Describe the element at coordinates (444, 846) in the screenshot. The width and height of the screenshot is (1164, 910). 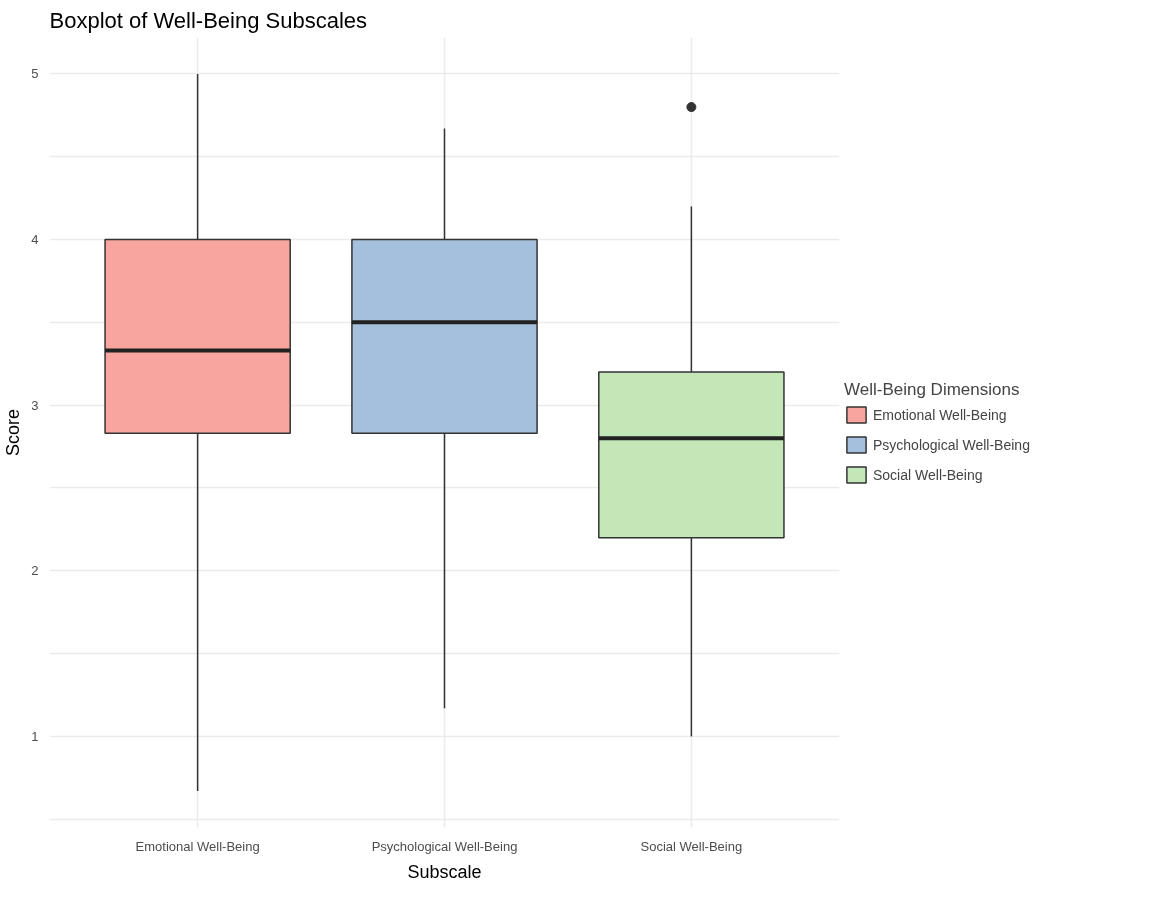
I see `x-tick-label: Psychological Well-Being` at that location.